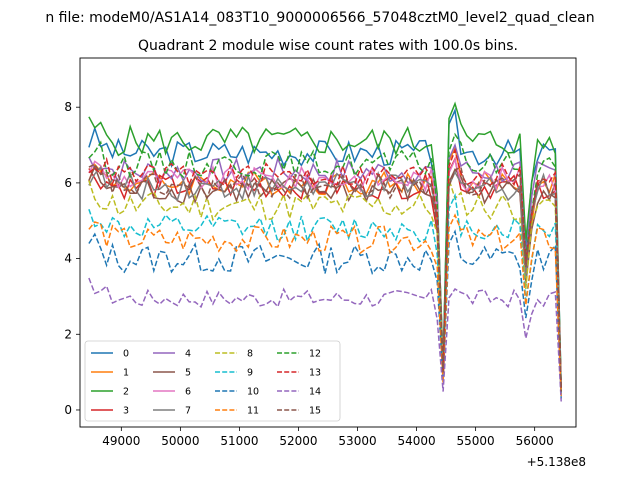  I want to click on legend-label-14: 14, so click(315, 392).